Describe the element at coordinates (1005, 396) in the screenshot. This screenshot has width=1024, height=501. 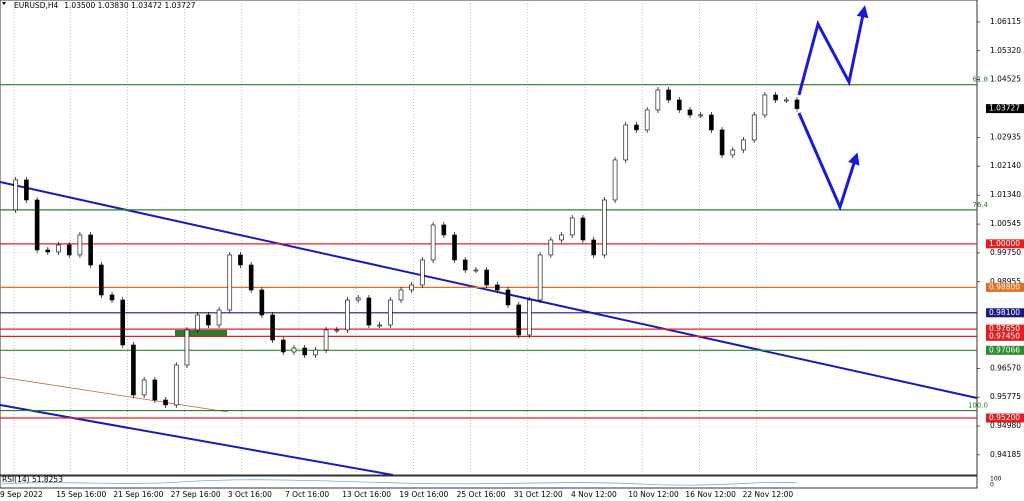
I see `y-tick-label: 0.95775` at that location.